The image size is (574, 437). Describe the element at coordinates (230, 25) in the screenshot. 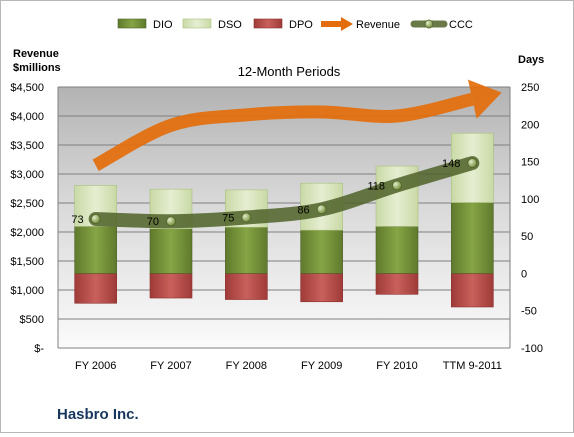

I see `legend-label: DSO` at that location.